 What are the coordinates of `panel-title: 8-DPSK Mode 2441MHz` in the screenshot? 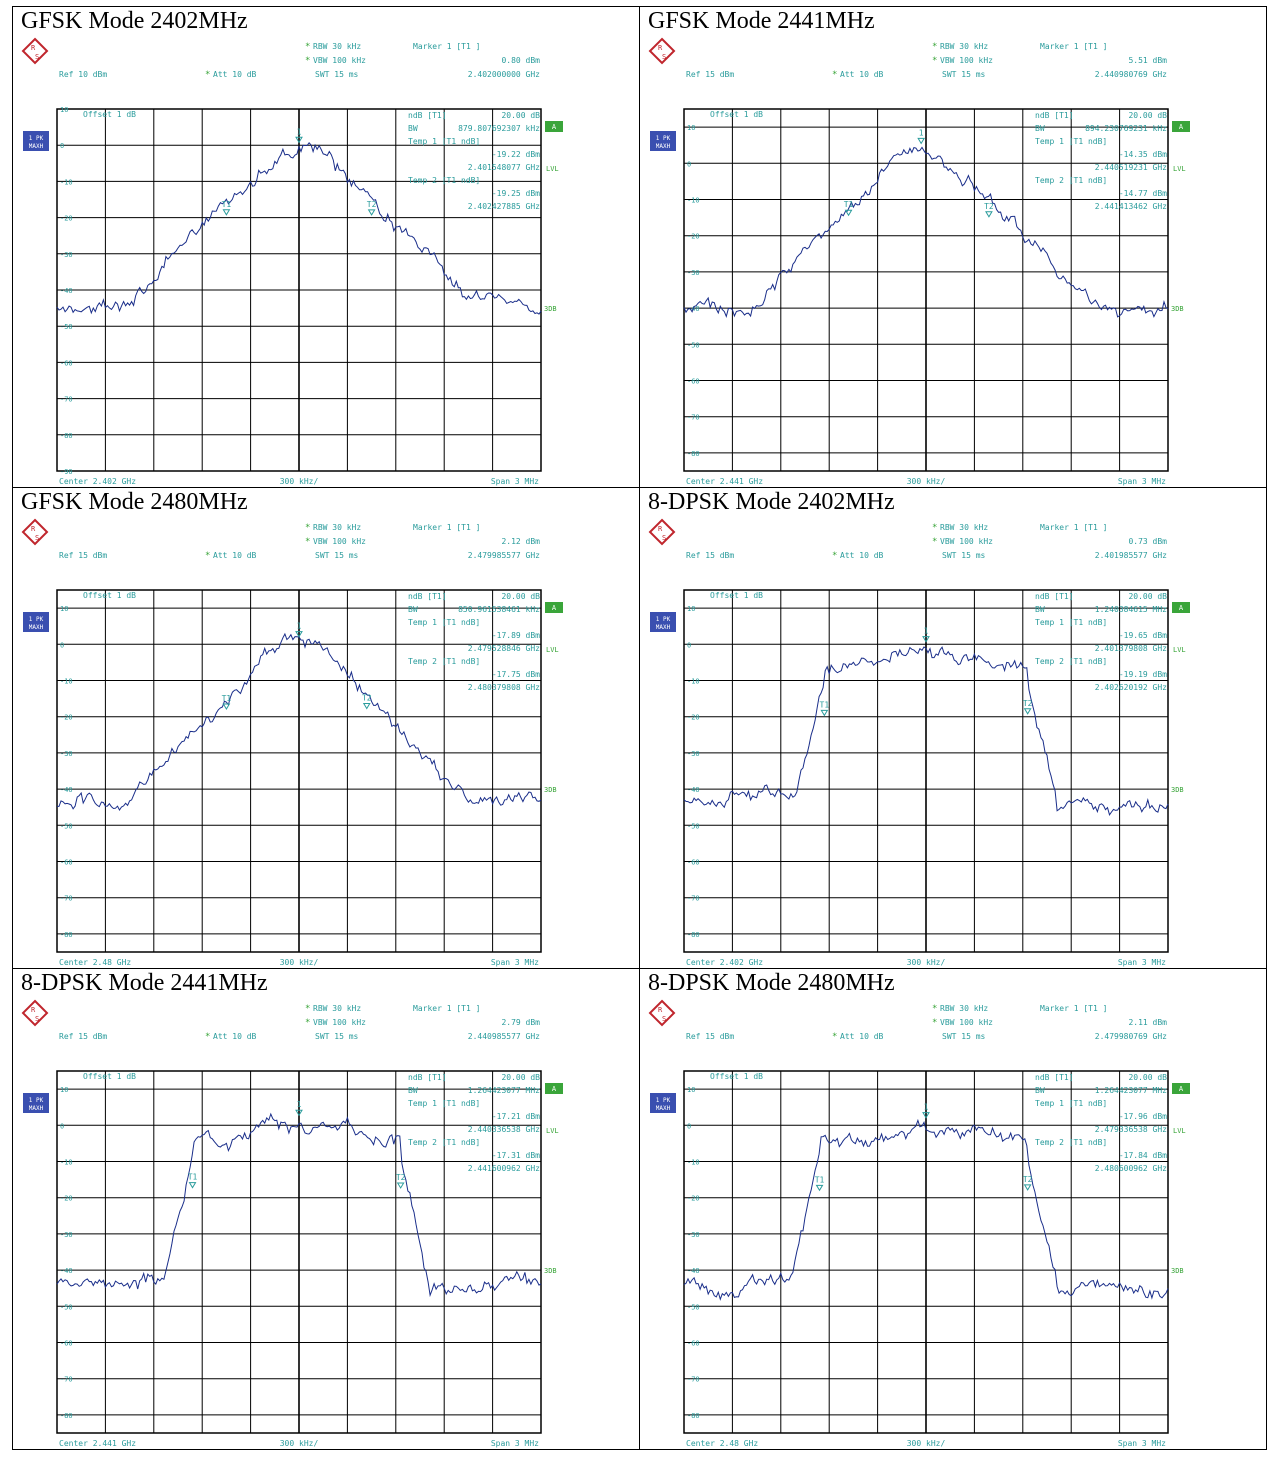 It's located at (144, 983).